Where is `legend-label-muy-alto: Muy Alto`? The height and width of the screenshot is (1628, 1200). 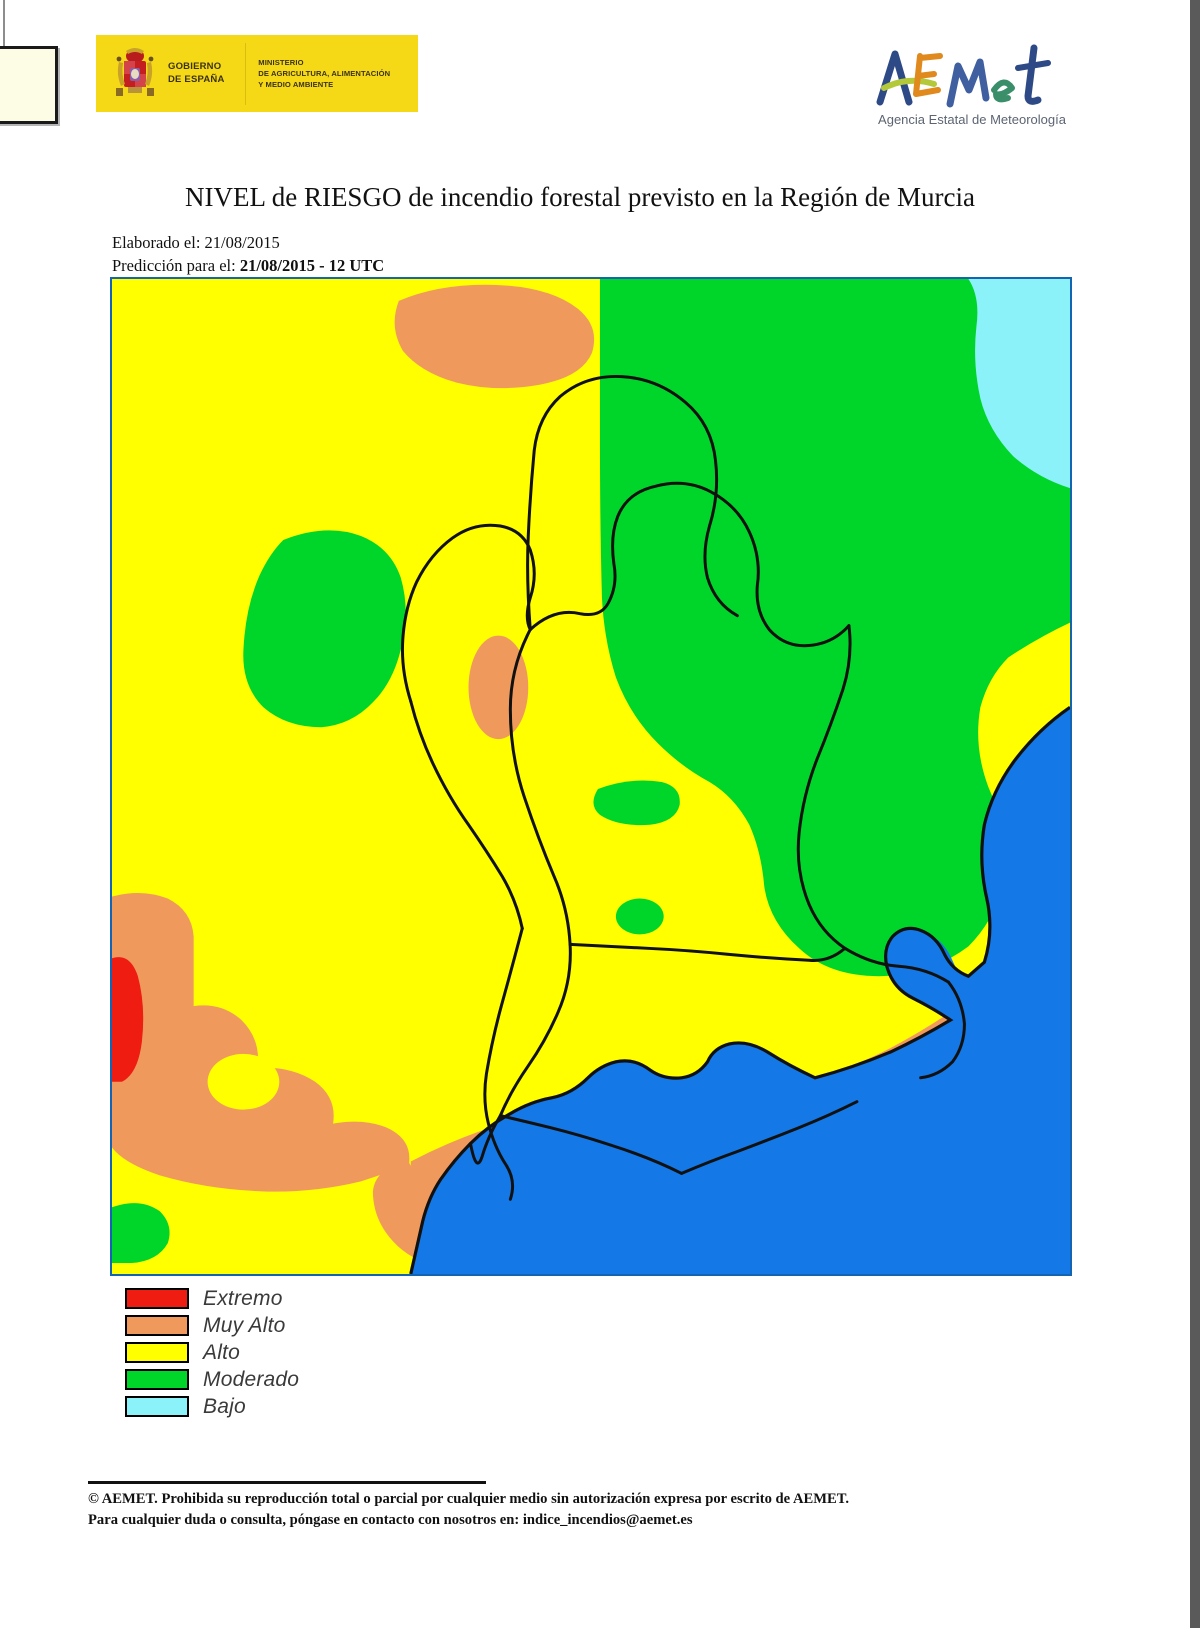 legend-label-muy-alto: Muy Alto is located at coordinates (244, 1325).